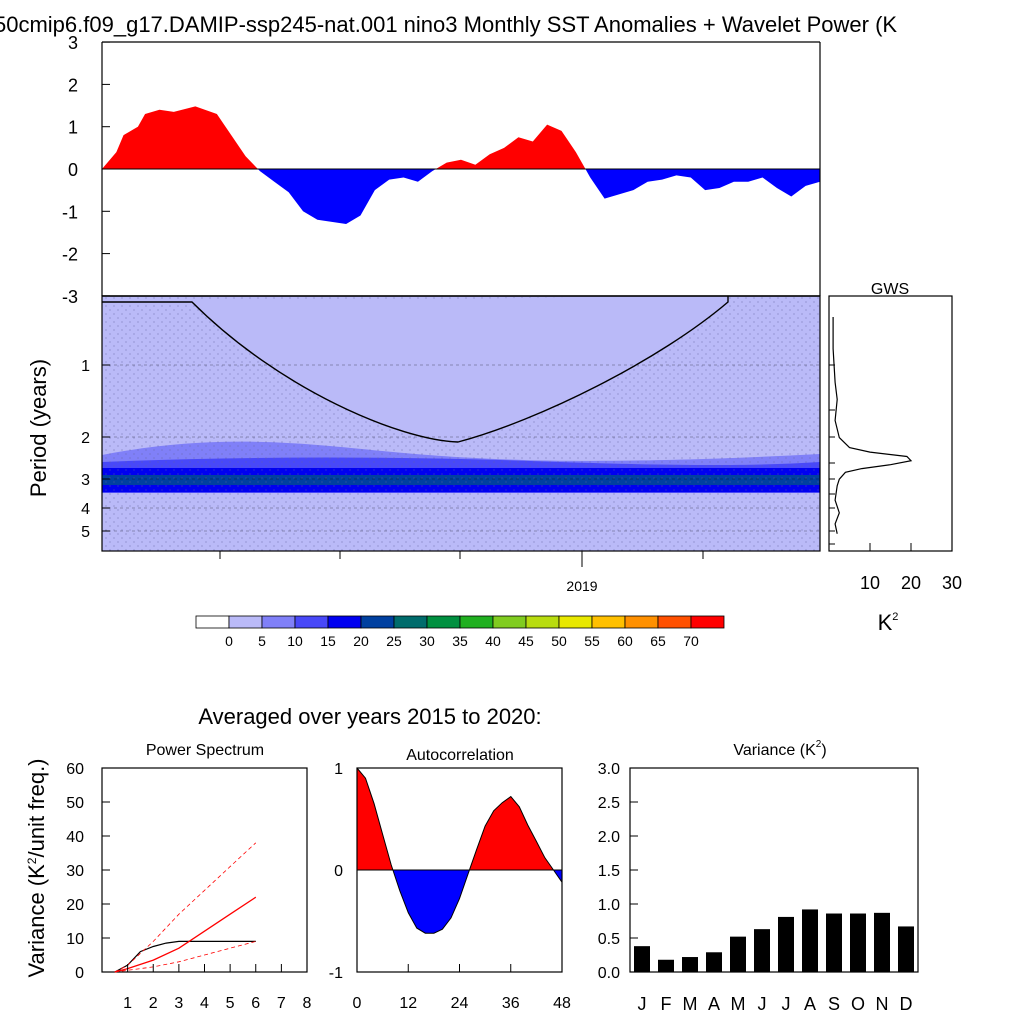  Describe the element at coordinates (75, 939) in the screenshot. I see `ps-y-tick-label: 10` at that location.